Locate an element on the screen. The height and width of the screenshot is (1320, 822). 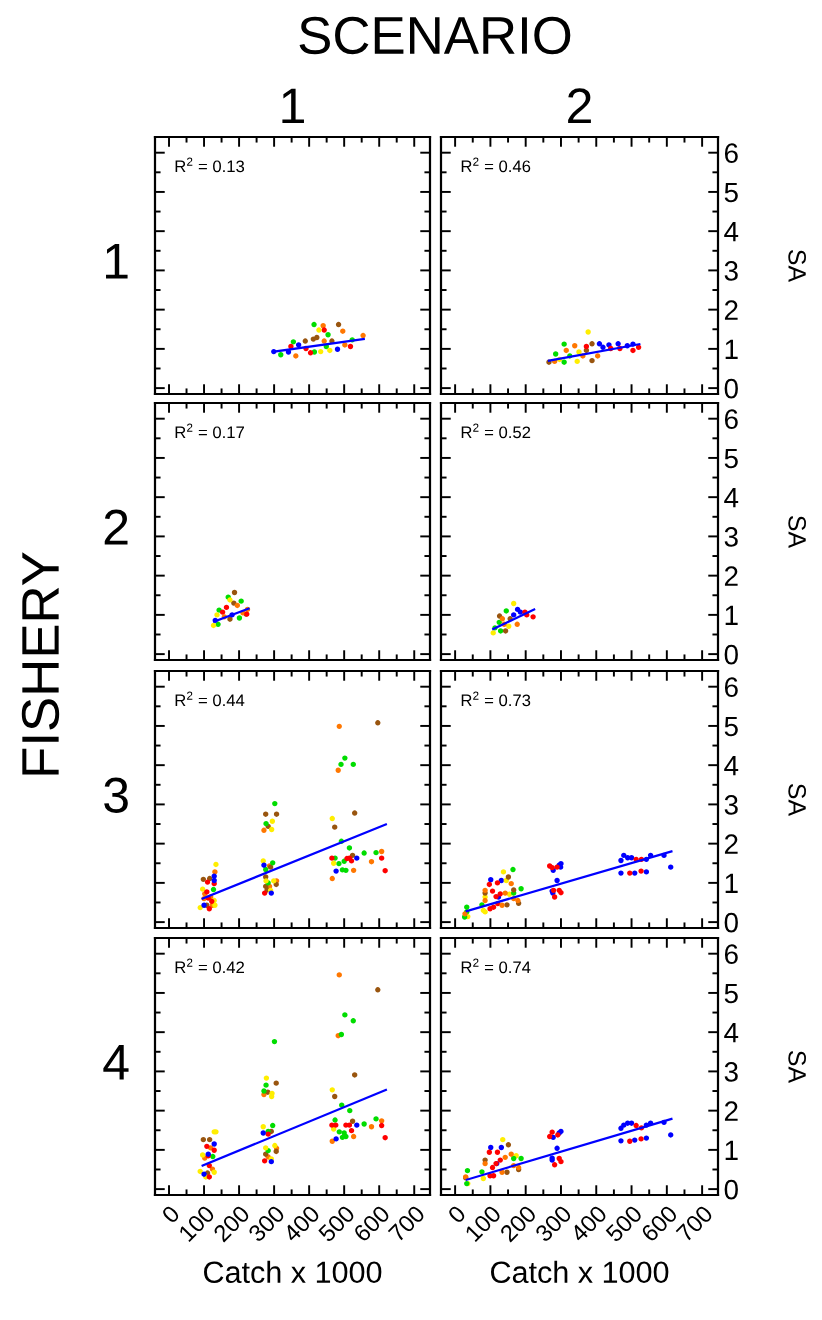
y-axis-title: 2 is located at coordinates (190, 427).